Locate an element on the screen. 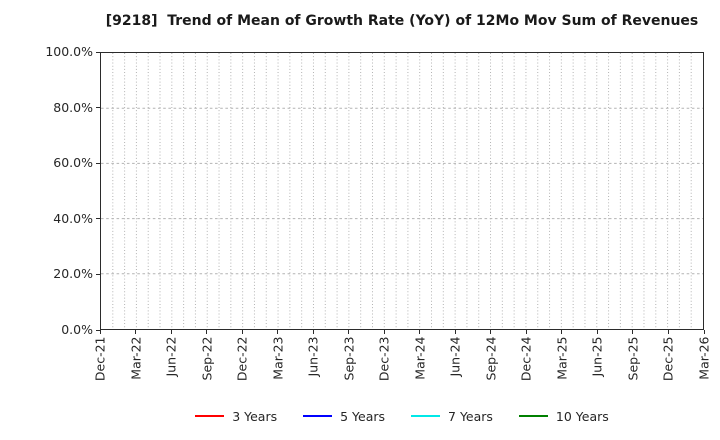 Image resolution: width=720 pixels, height=440 pixels. x-axis-tick-label: Mar-22 is located at coordinates (136, 358).